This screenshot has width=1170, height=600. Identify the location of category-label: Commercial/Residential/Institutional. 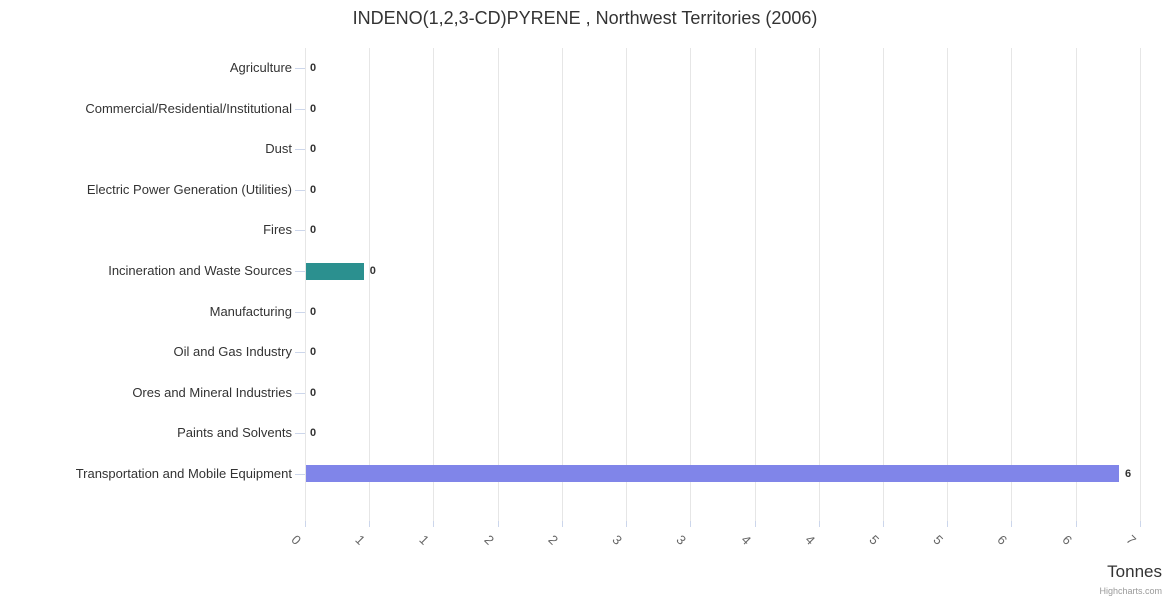
(188, 108).